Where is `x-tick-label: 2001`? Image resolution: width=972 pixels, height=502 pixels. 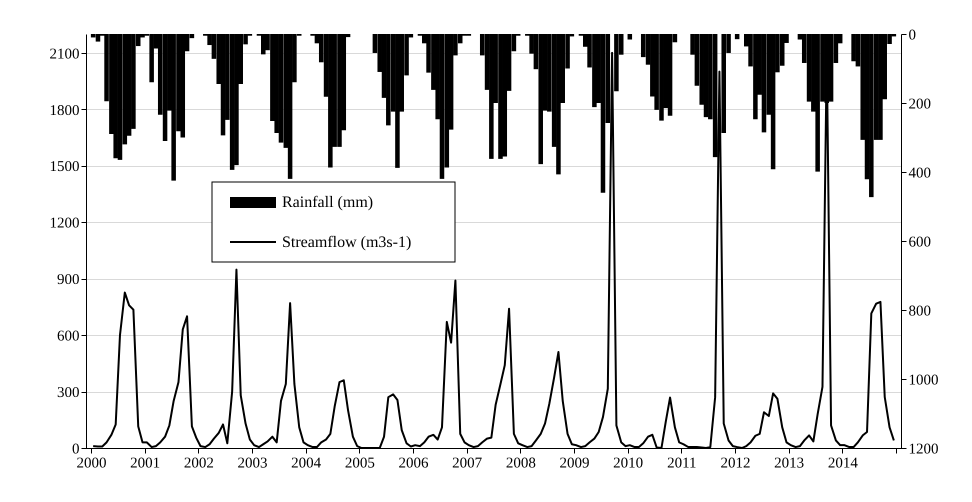
x-tick-label: 2001 is located at coordinates (145, 464).